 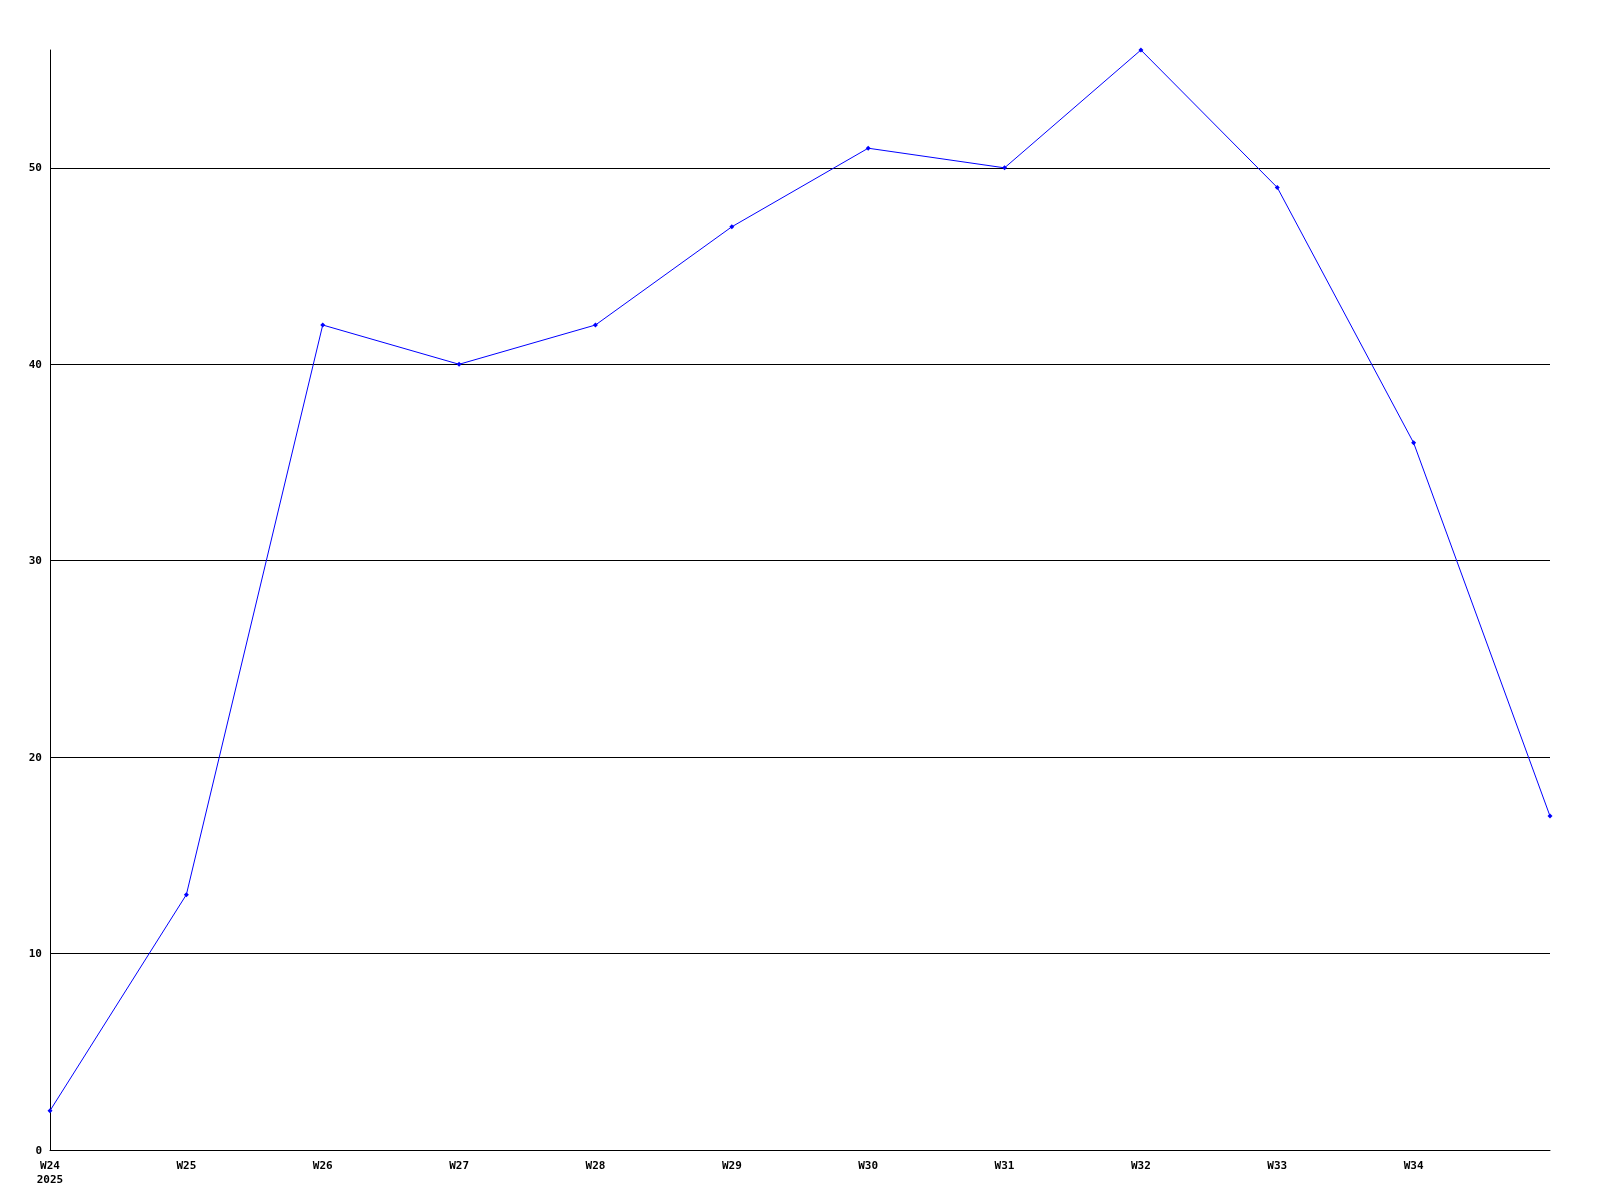 I want to click on y-tick-label: 20, so click(x=35, y=757).